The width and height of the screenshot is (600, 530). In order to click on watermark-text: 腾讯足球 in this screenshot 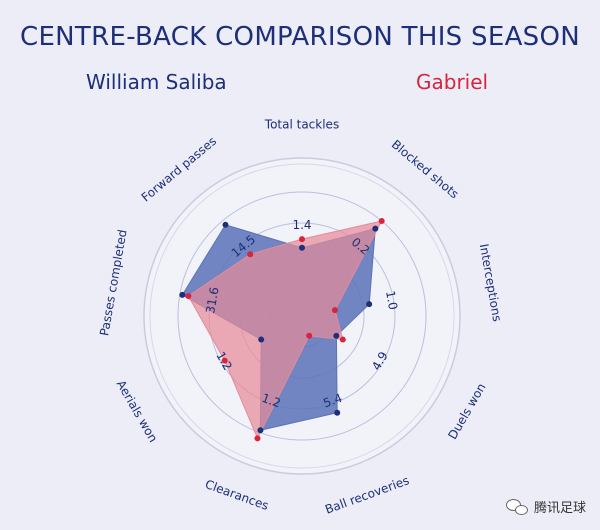, I will do `click(559, 508)`.